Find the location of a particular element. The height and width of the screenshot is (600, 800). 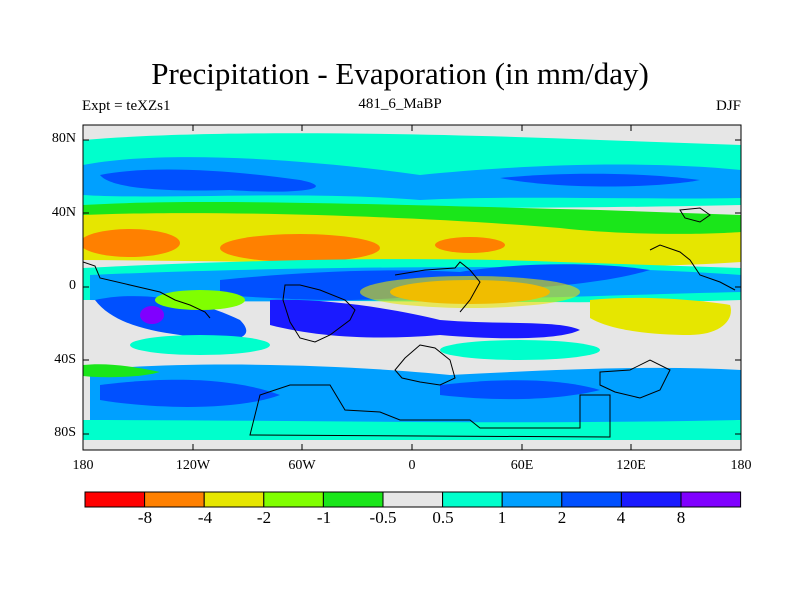

field-band-blue-south-mid is located at coordinates (190, 393).